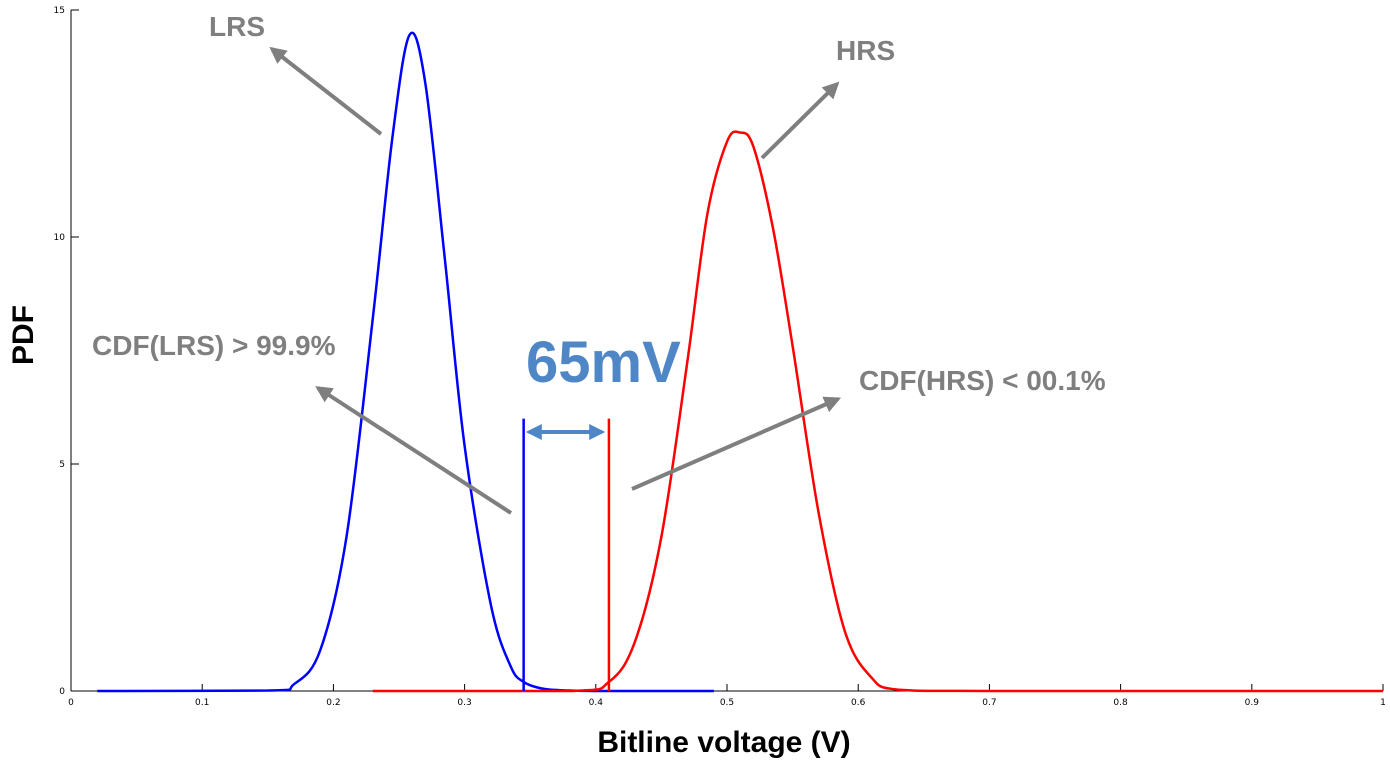  I want to click on x-tick-label: 0.8, so click(1120, 703).